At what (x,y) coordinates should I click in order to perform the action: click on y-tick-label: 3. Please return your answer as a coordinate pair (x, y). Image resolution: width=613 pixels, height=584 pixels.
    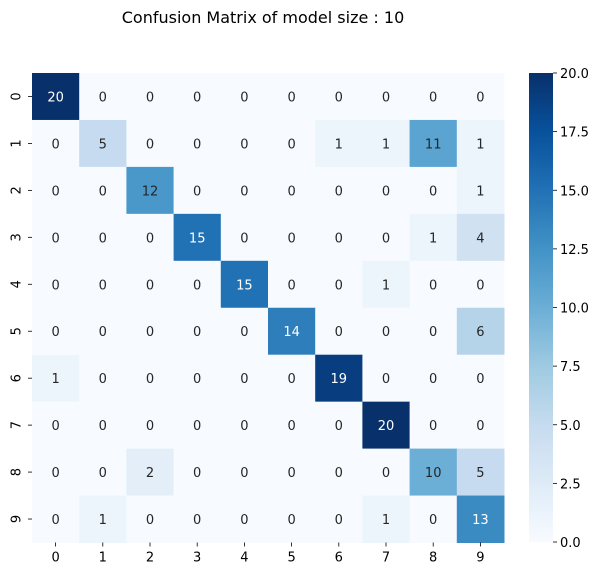
    Looking at the image, I should click on (17, 237).